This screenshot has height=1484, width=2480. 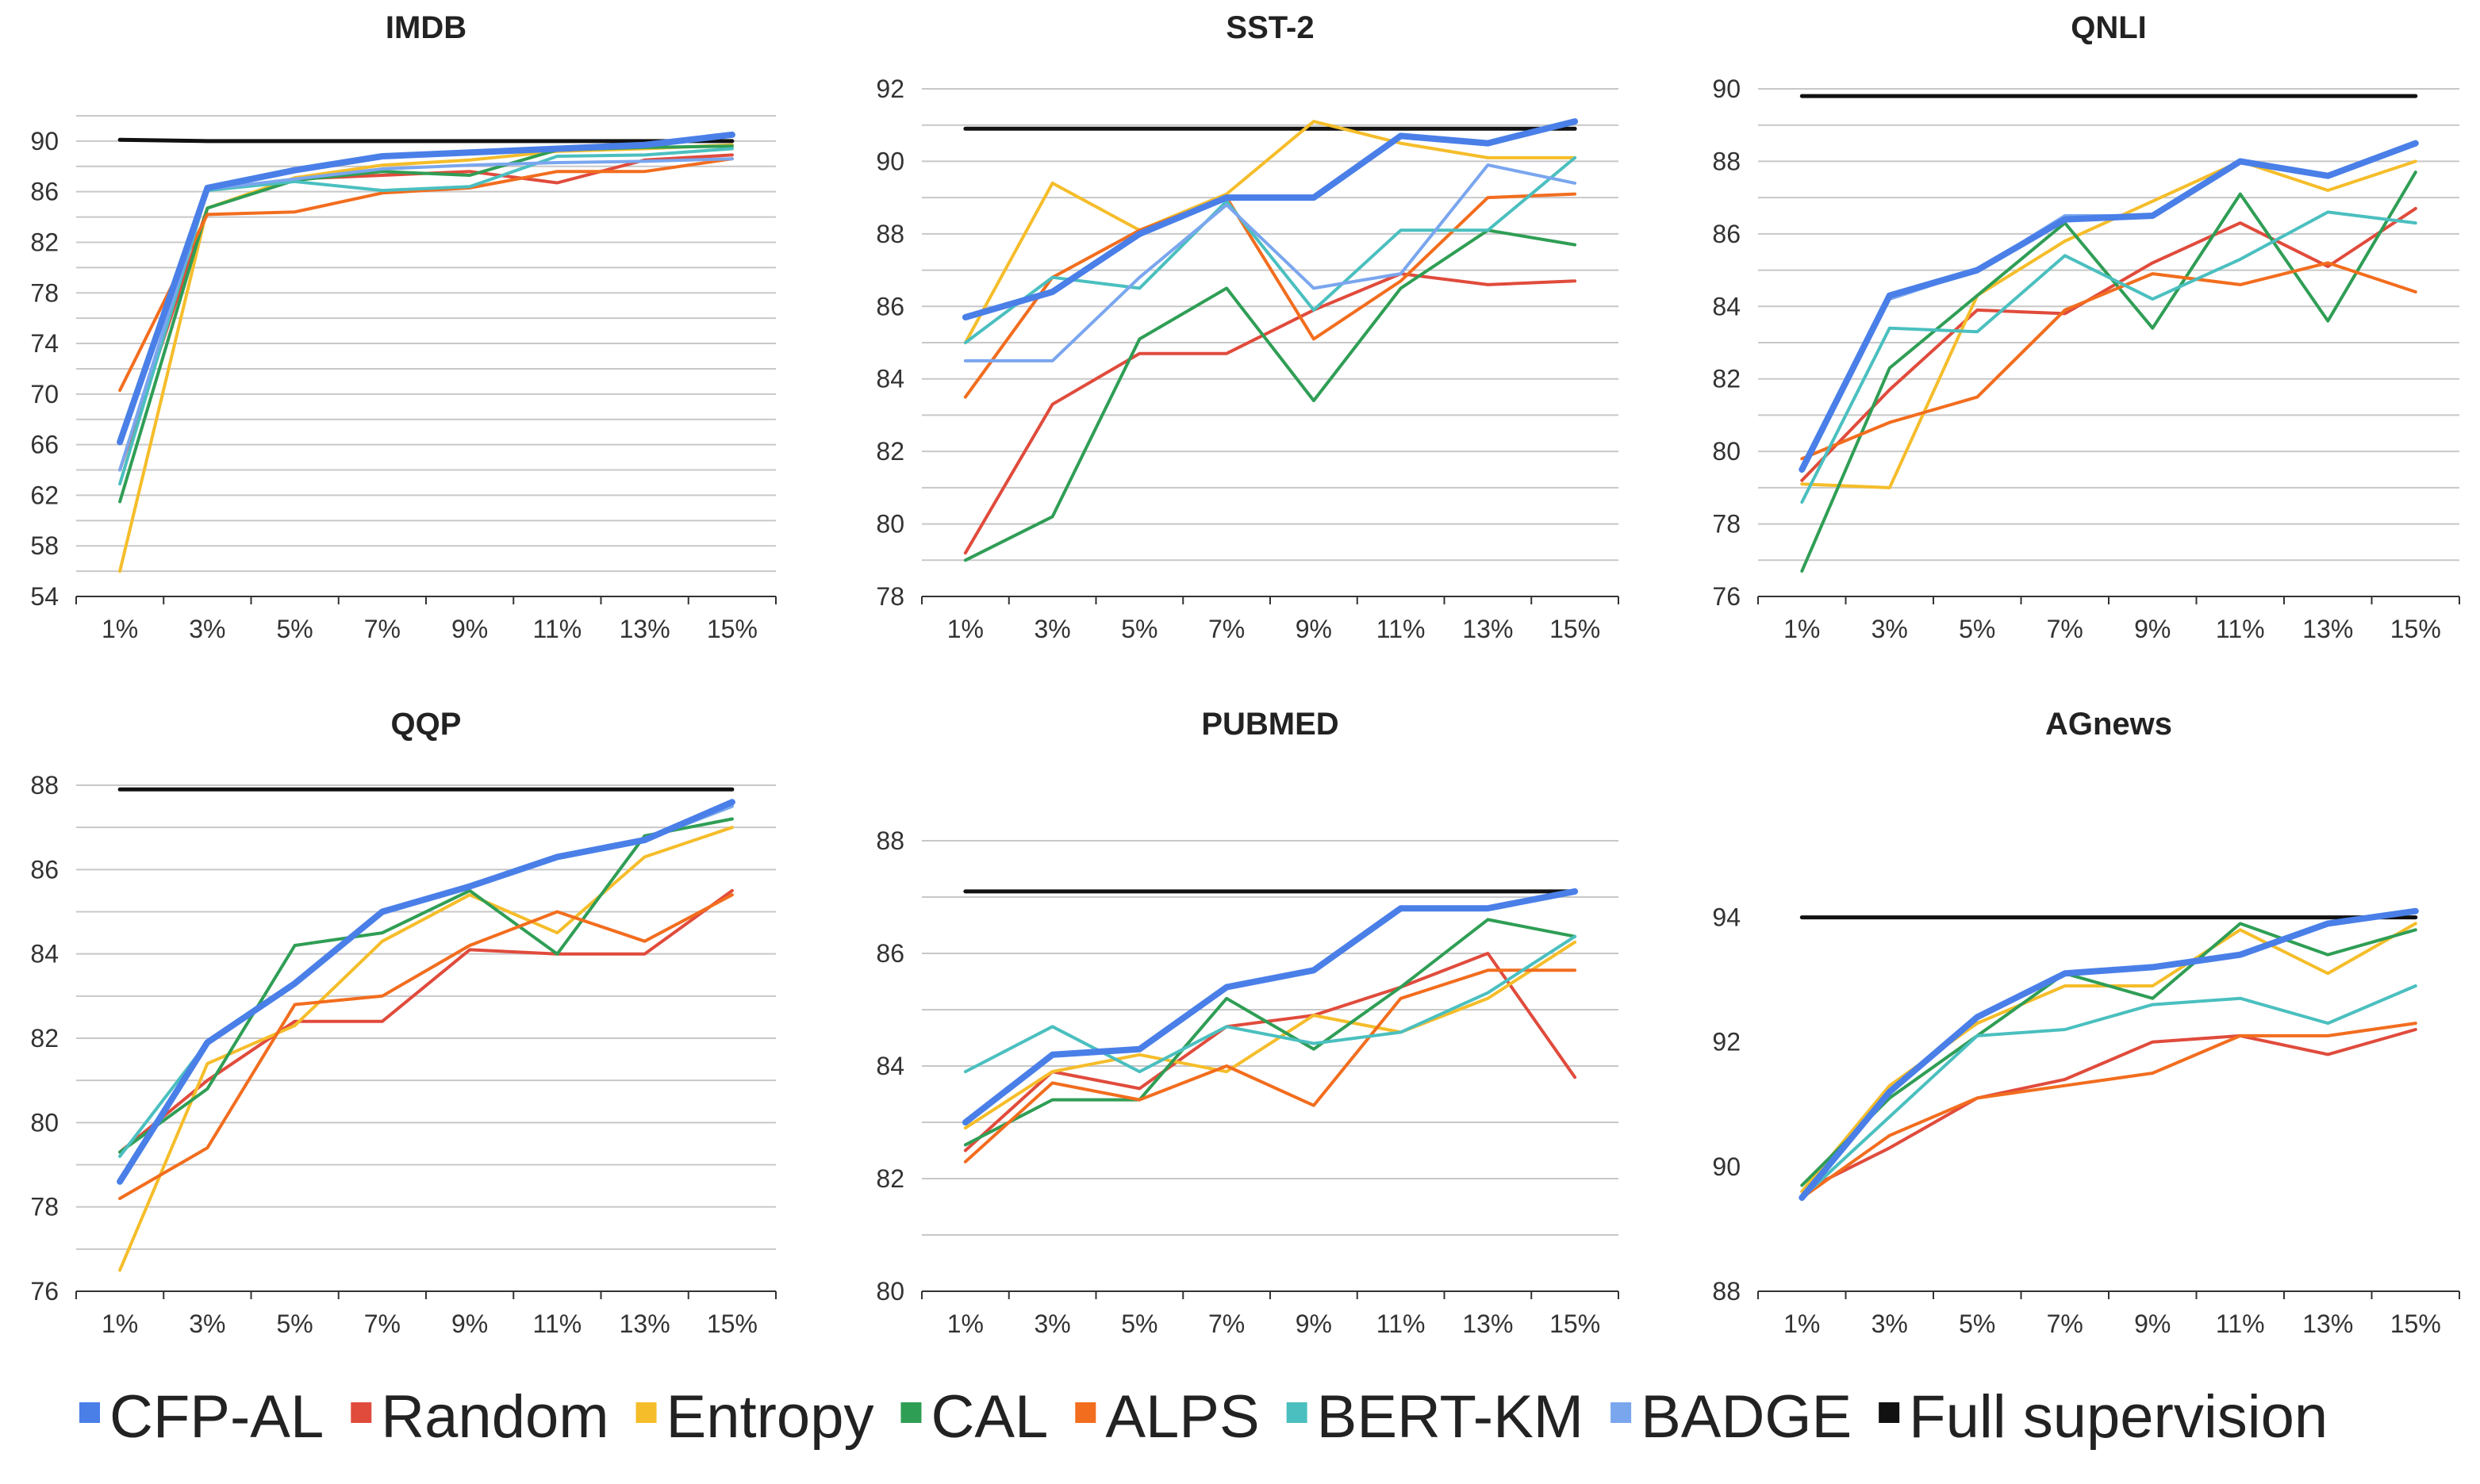 I want to click on chart-qnli: QNLI 76 78 80 82 84 86 88 90 1% 3% 5% 7% 9% 11% 13% 15%, so click(x=2086, y=326).